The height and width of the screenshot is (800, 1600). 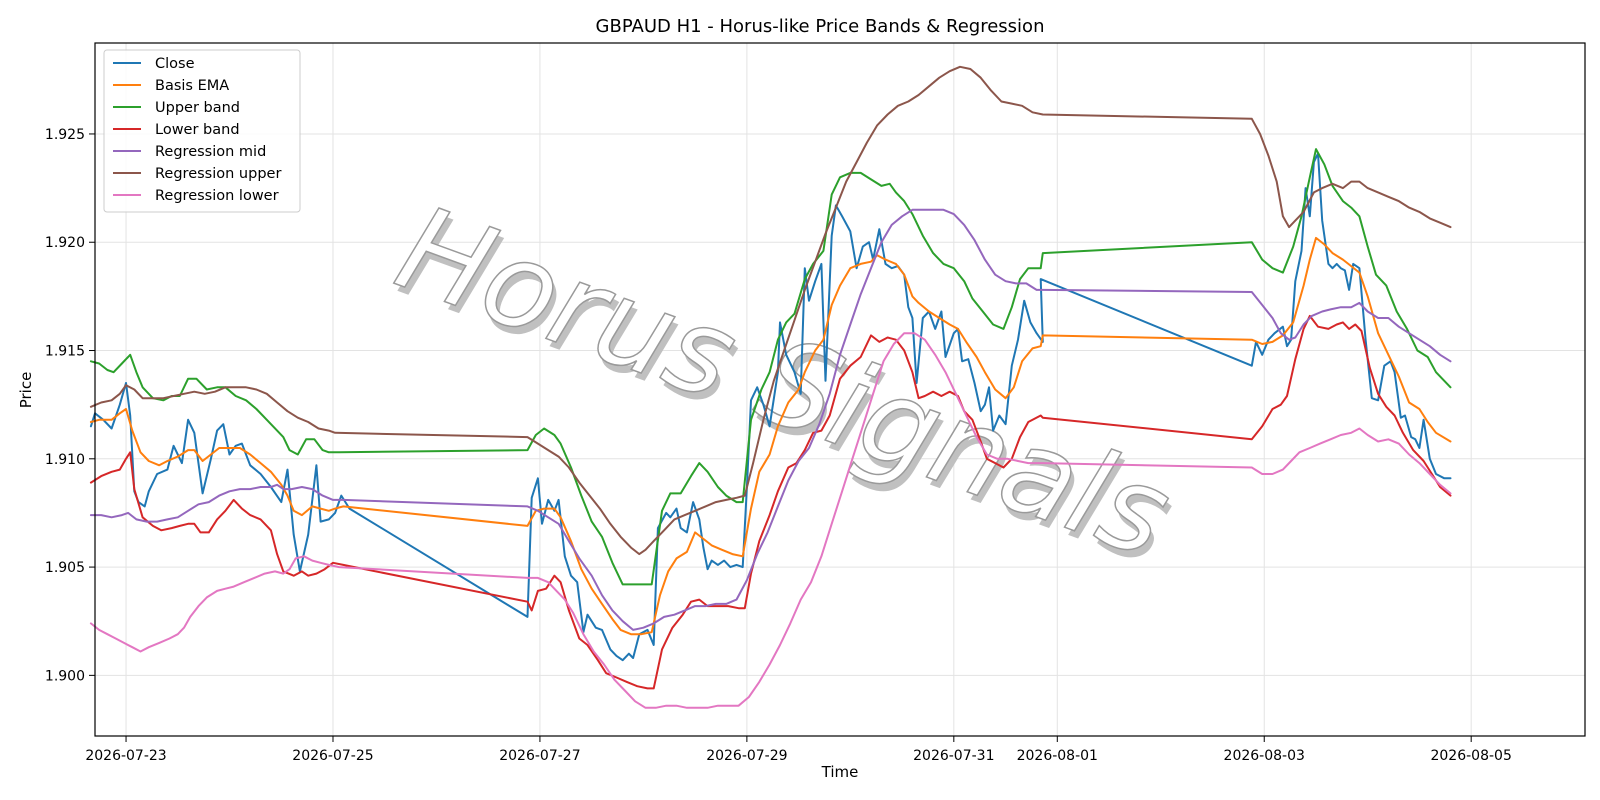 I want to click on x-tick-label: 2026-07-25, so click(x=332, y=756).